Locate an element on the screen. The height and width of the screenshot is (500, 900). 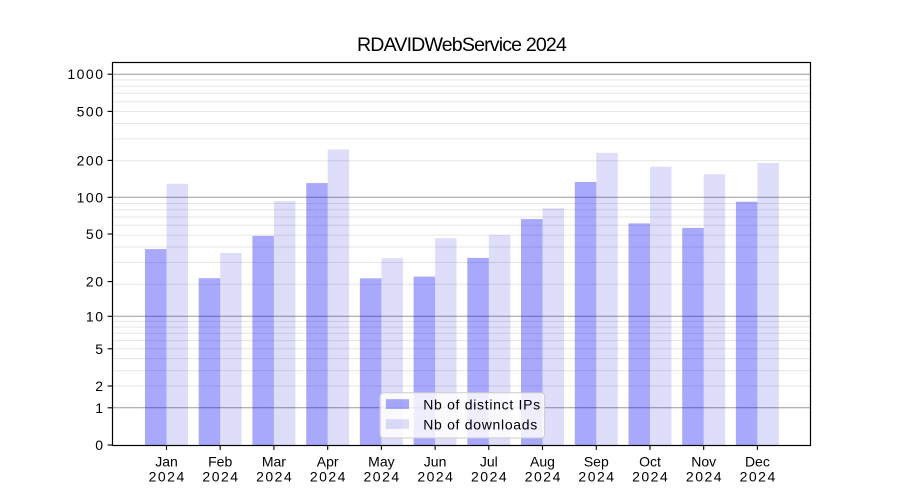
svg-text: 20 is located at coordinates (95, 282).